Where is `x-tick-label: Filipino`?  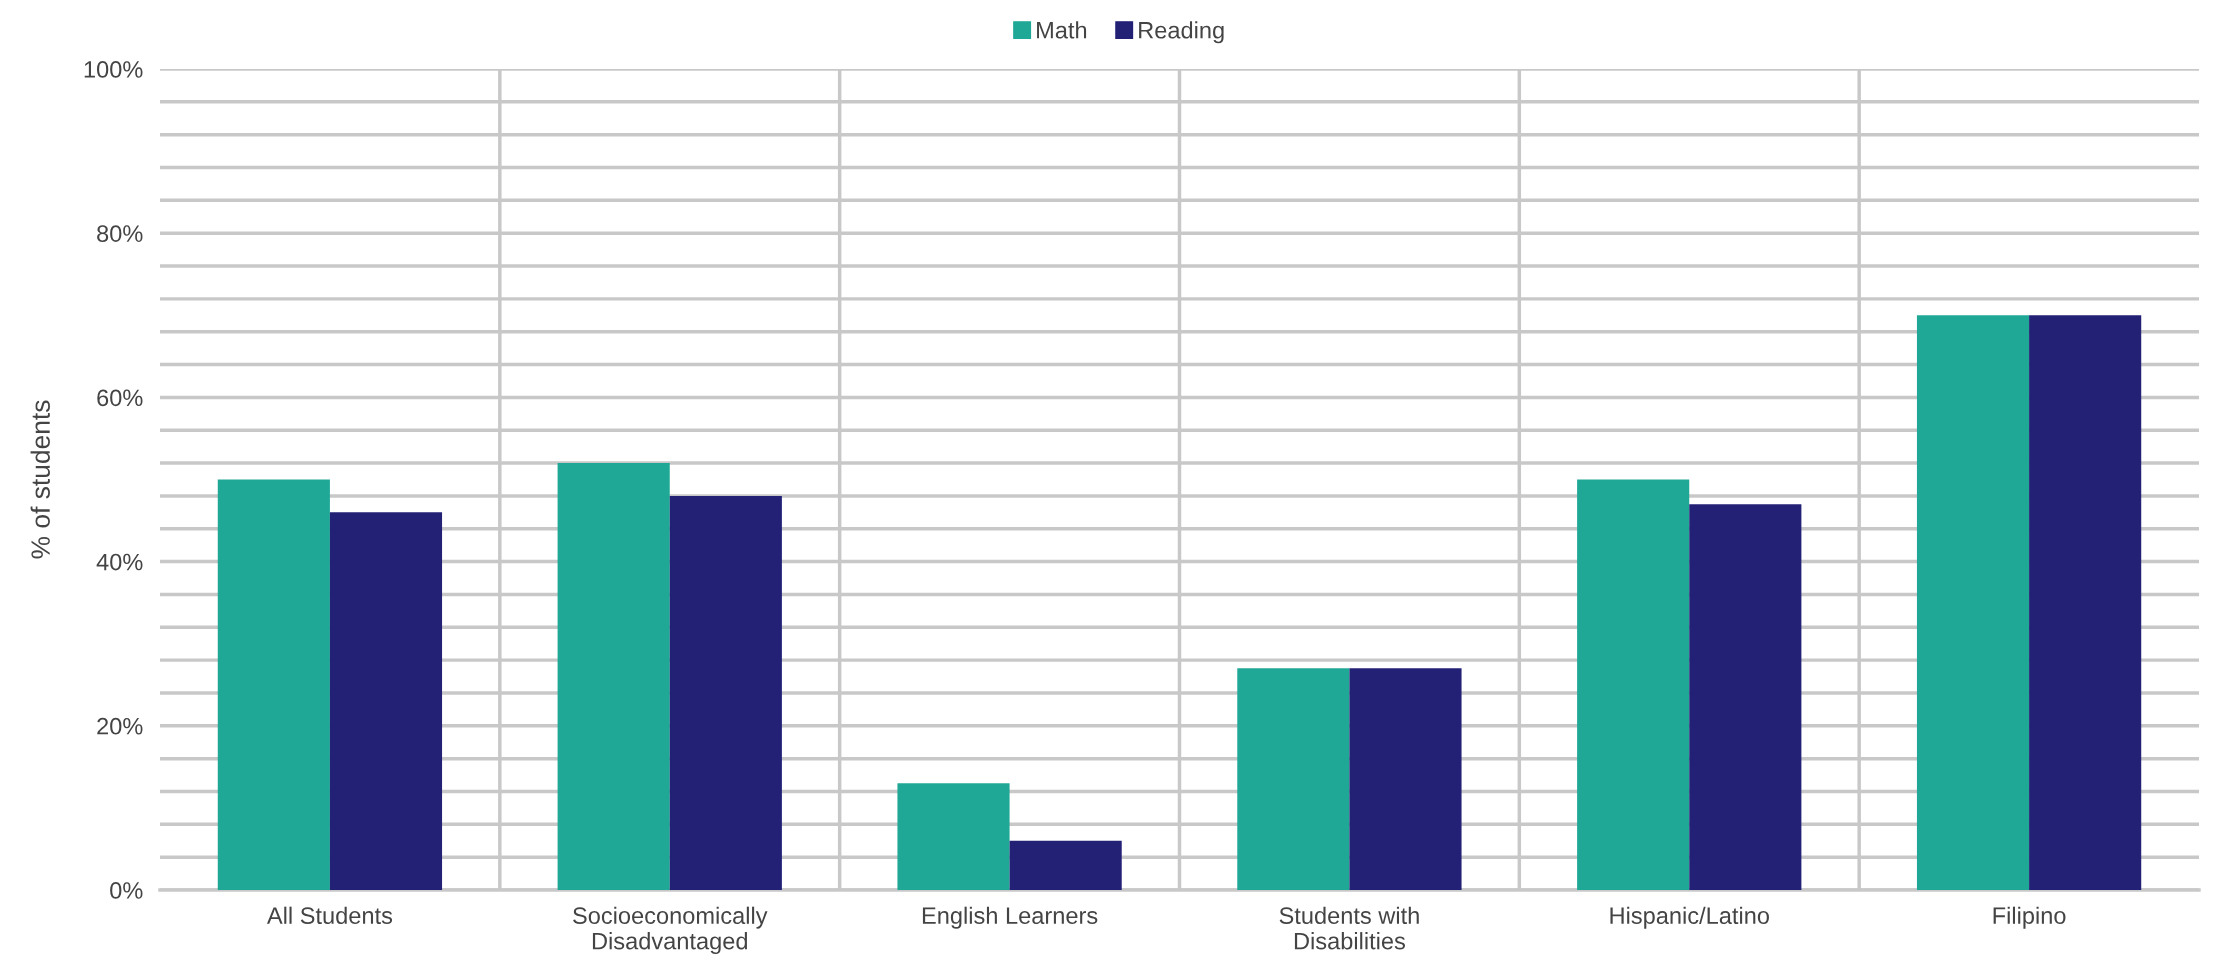 x-tick-label: Filipino is located at coordinates (2029, 917).